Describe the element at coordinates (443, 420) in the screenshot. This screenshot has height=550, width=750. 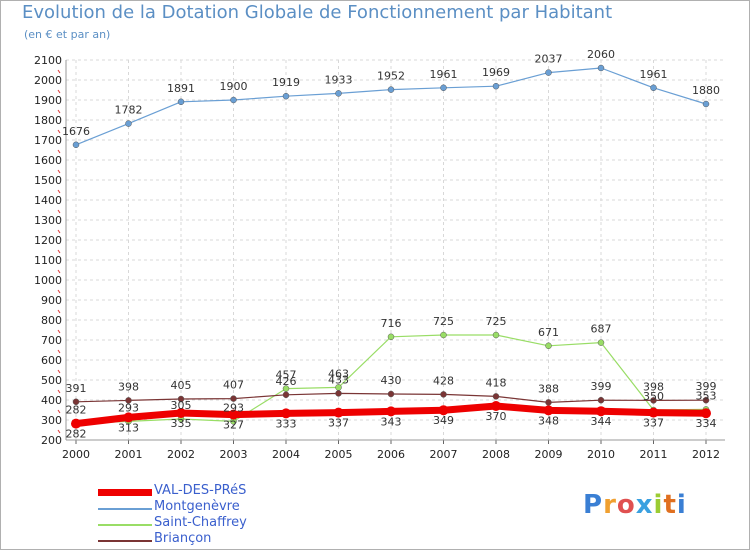
I see `data-label: 349` at that location.